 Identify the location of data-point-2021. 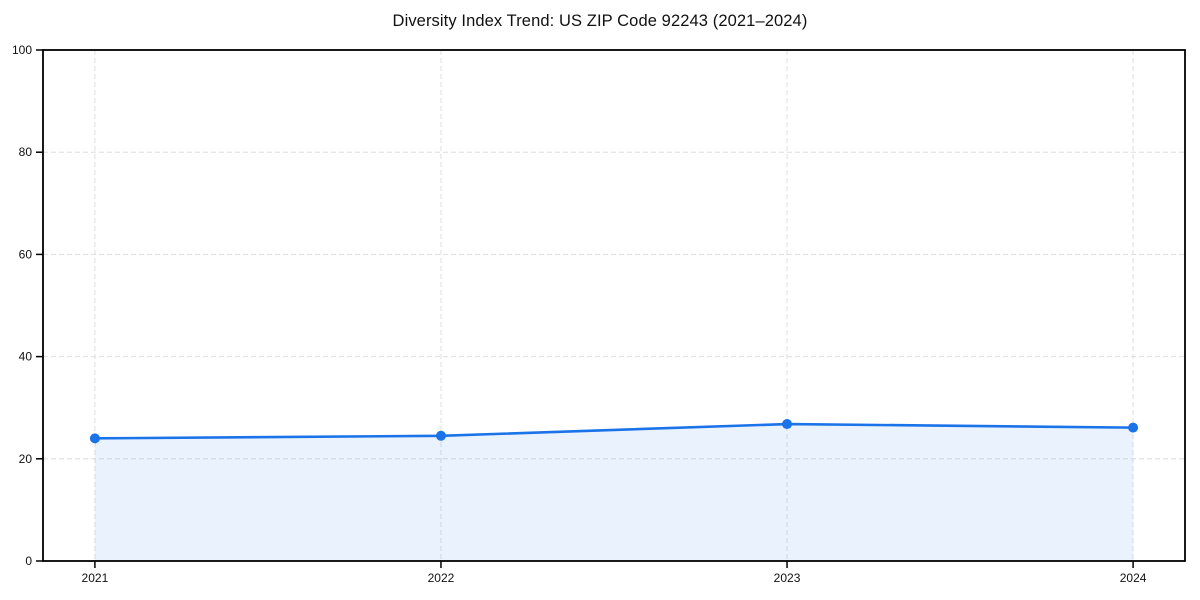
(94, 438).